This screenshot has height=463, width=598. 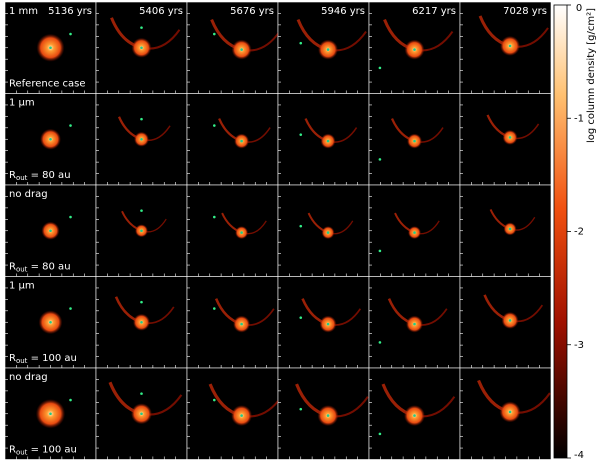 What do you see at coordinates (591, 75) in the screenshot?
I see `colorbar-label: log column density [g/cm²]` at bounding box center [591, 75].